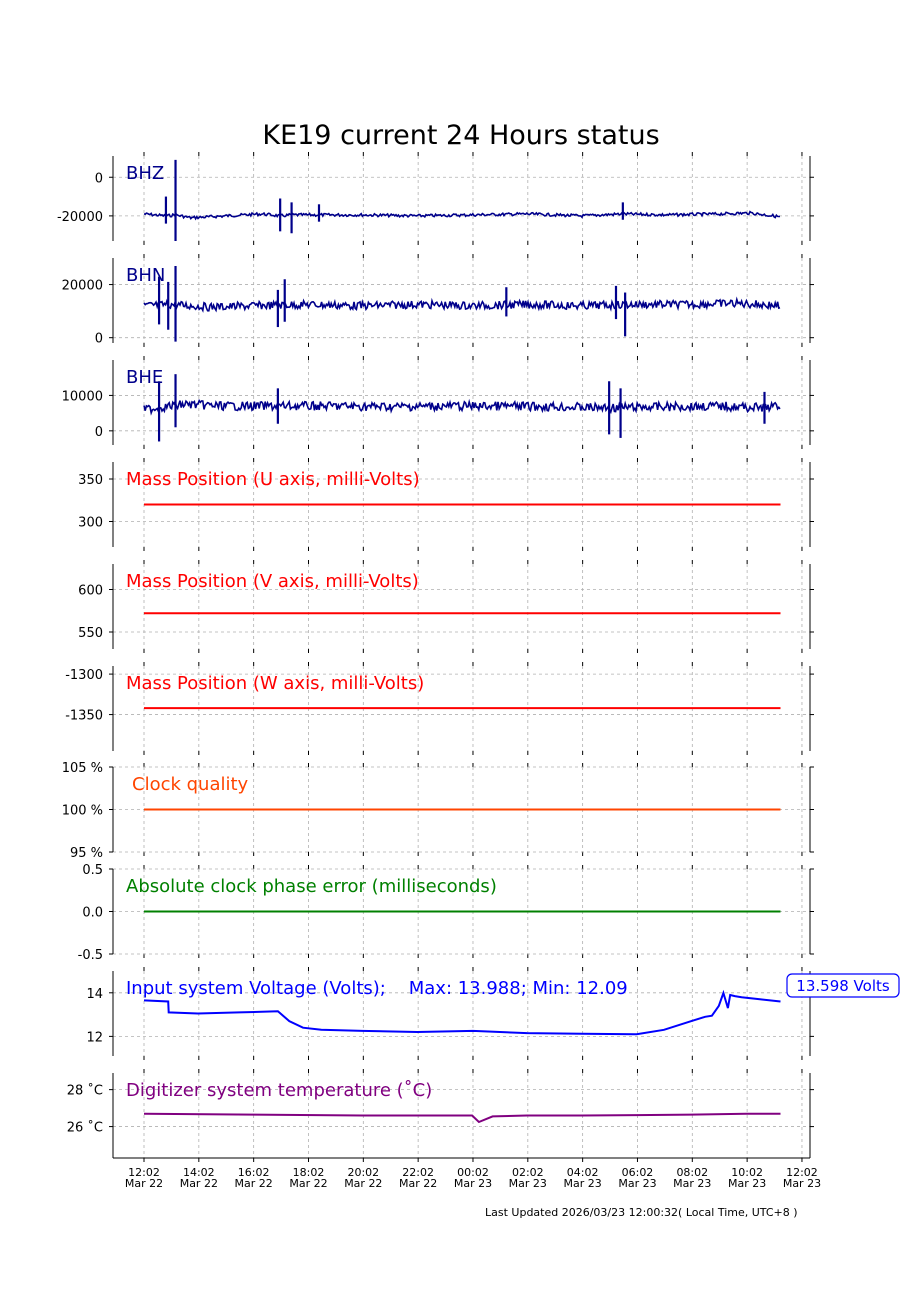 This screenshot has width=900, height=1300. Describe the element at coordinates (94, 994) in the screenshot. I see `y-tick-label: 14` at that location.